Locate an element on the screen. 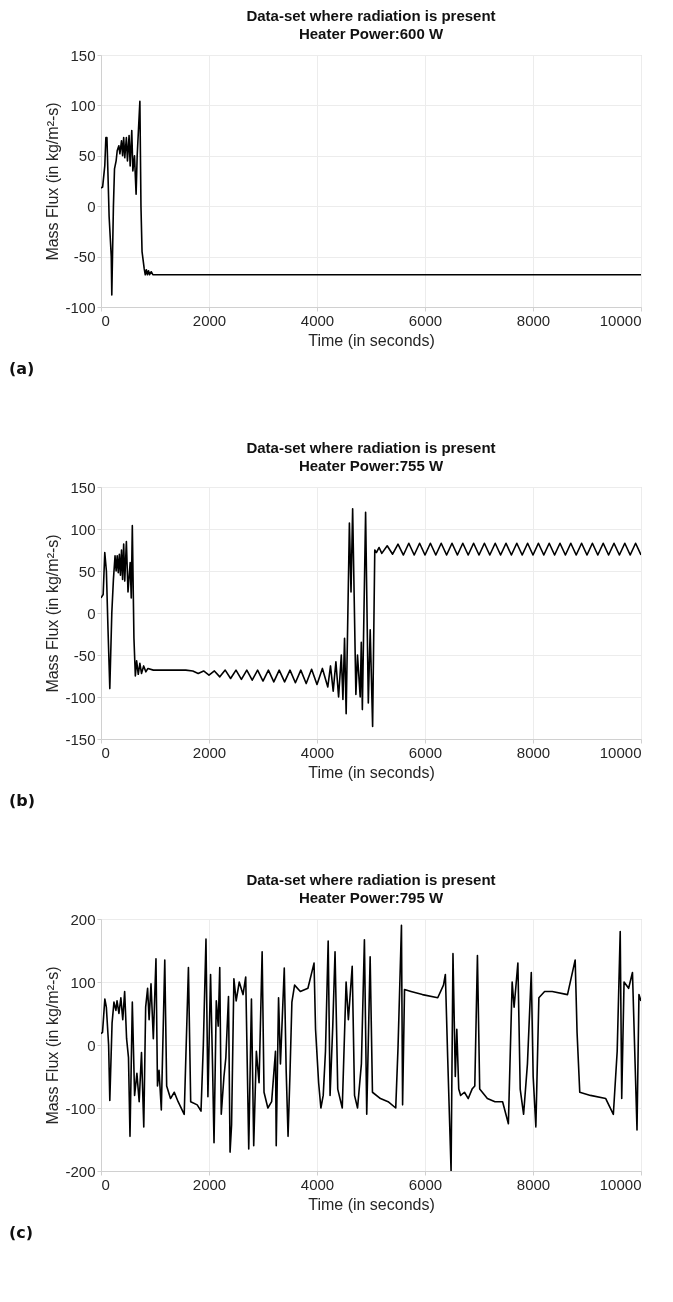  chart-subtitle: Heater Power:755 W is located at coordinates (371, 465).